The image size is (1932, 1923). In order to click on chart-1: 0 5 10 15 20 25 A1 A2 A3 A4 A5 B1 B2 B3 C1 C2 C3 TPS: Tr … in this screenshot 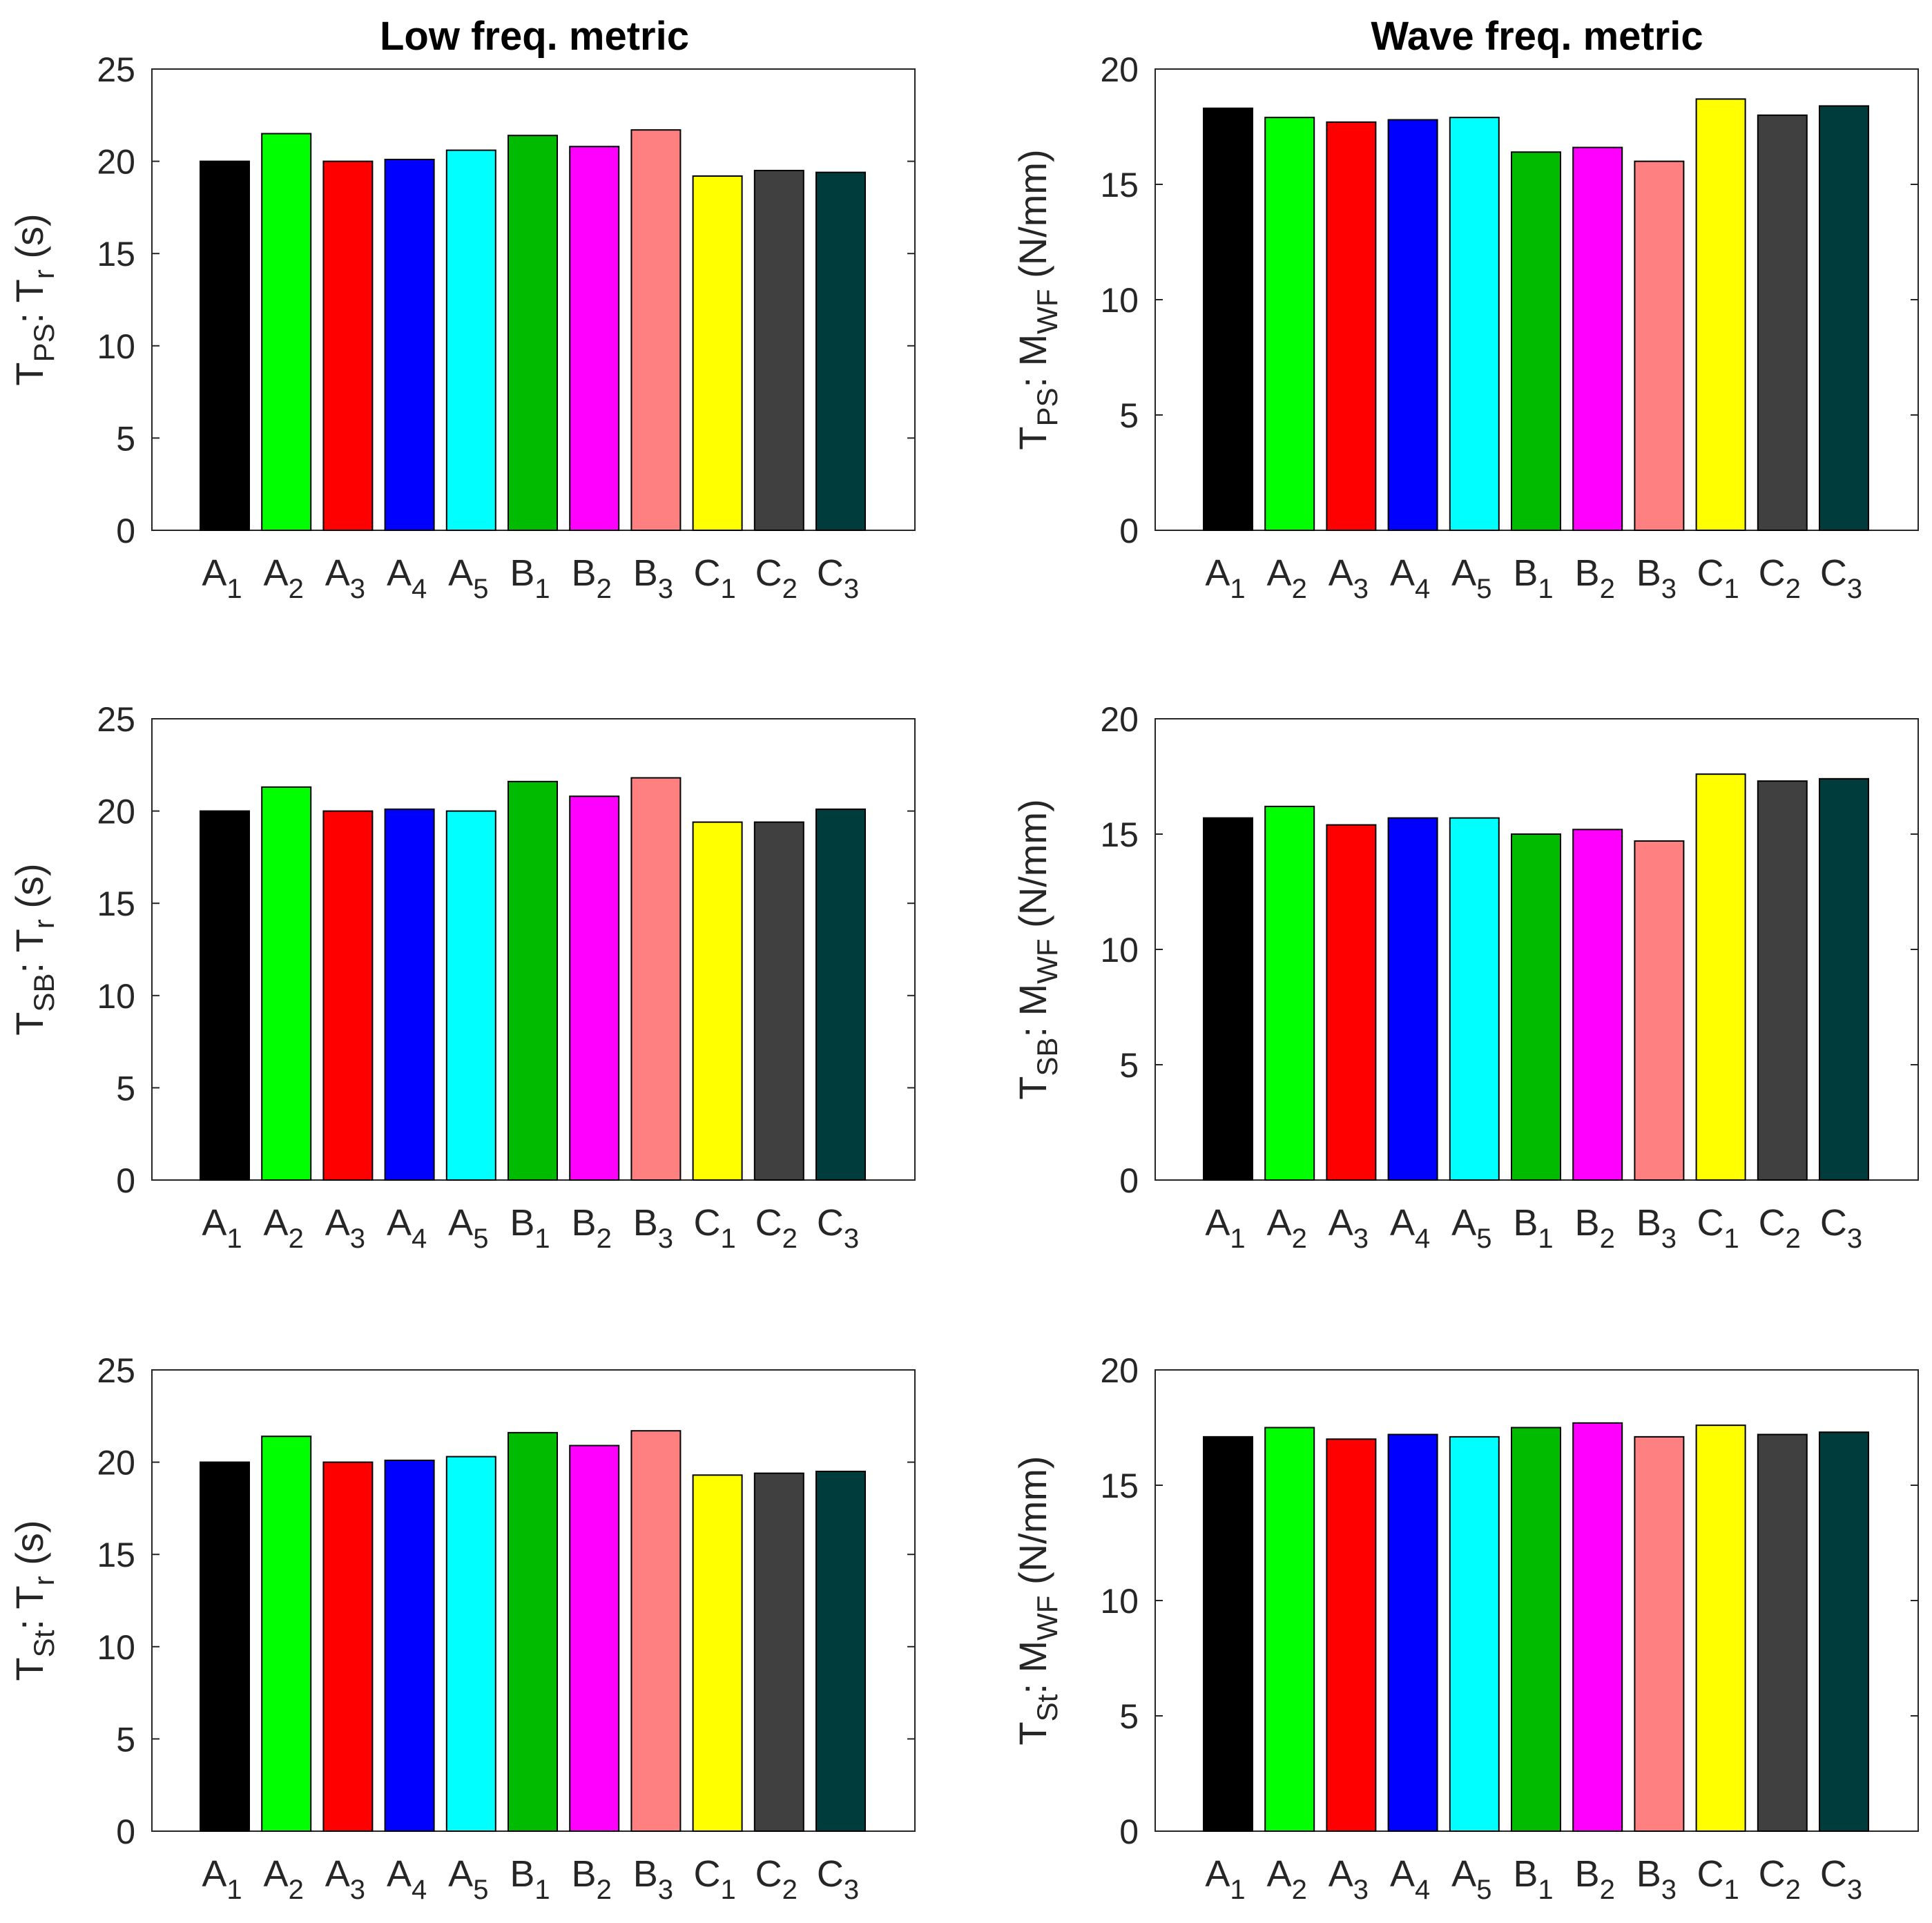, I will do `click(462, 327)`.